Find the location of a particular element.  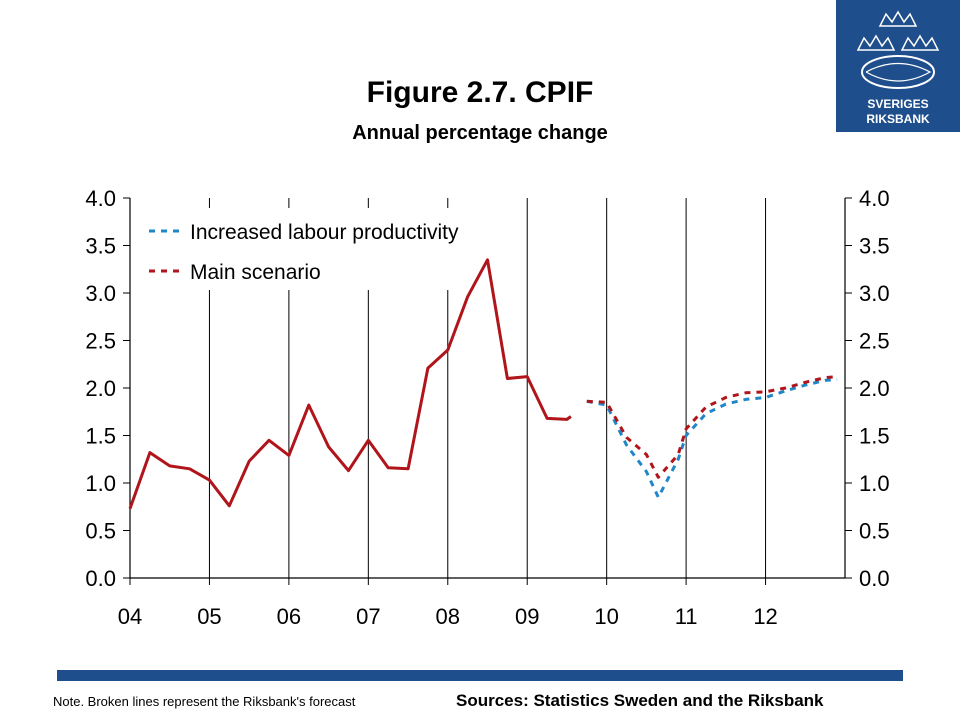

crown-icon is located at coordinates (898, 30).